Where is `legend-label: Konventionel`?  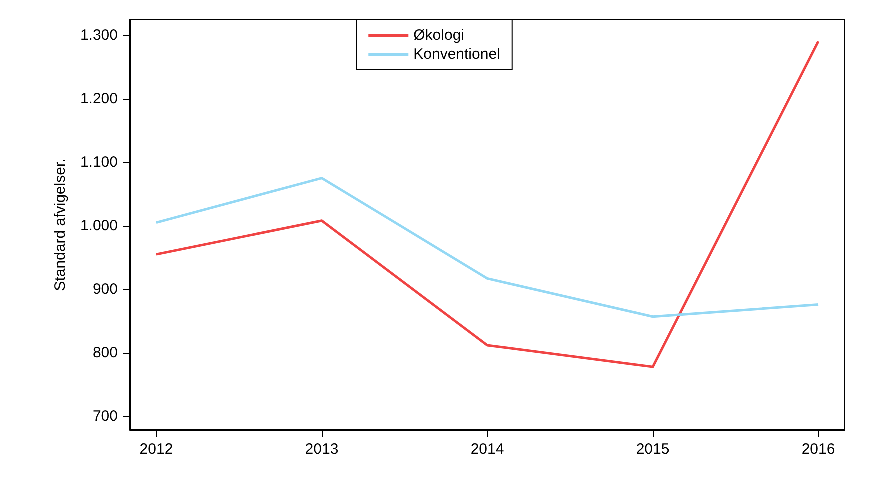 legend-label: Konventionel is located at coordinates (457, 54).